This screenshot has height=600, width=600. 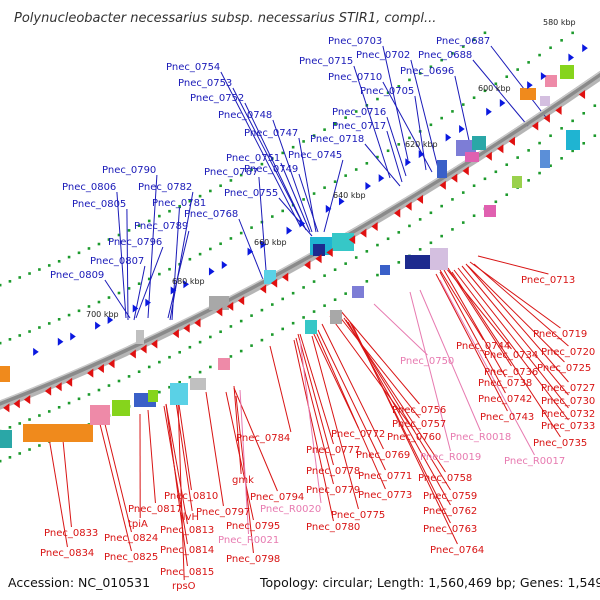 I want to click on labels_red-gene-label: Pnec_0730, so click(x=568, y=401).